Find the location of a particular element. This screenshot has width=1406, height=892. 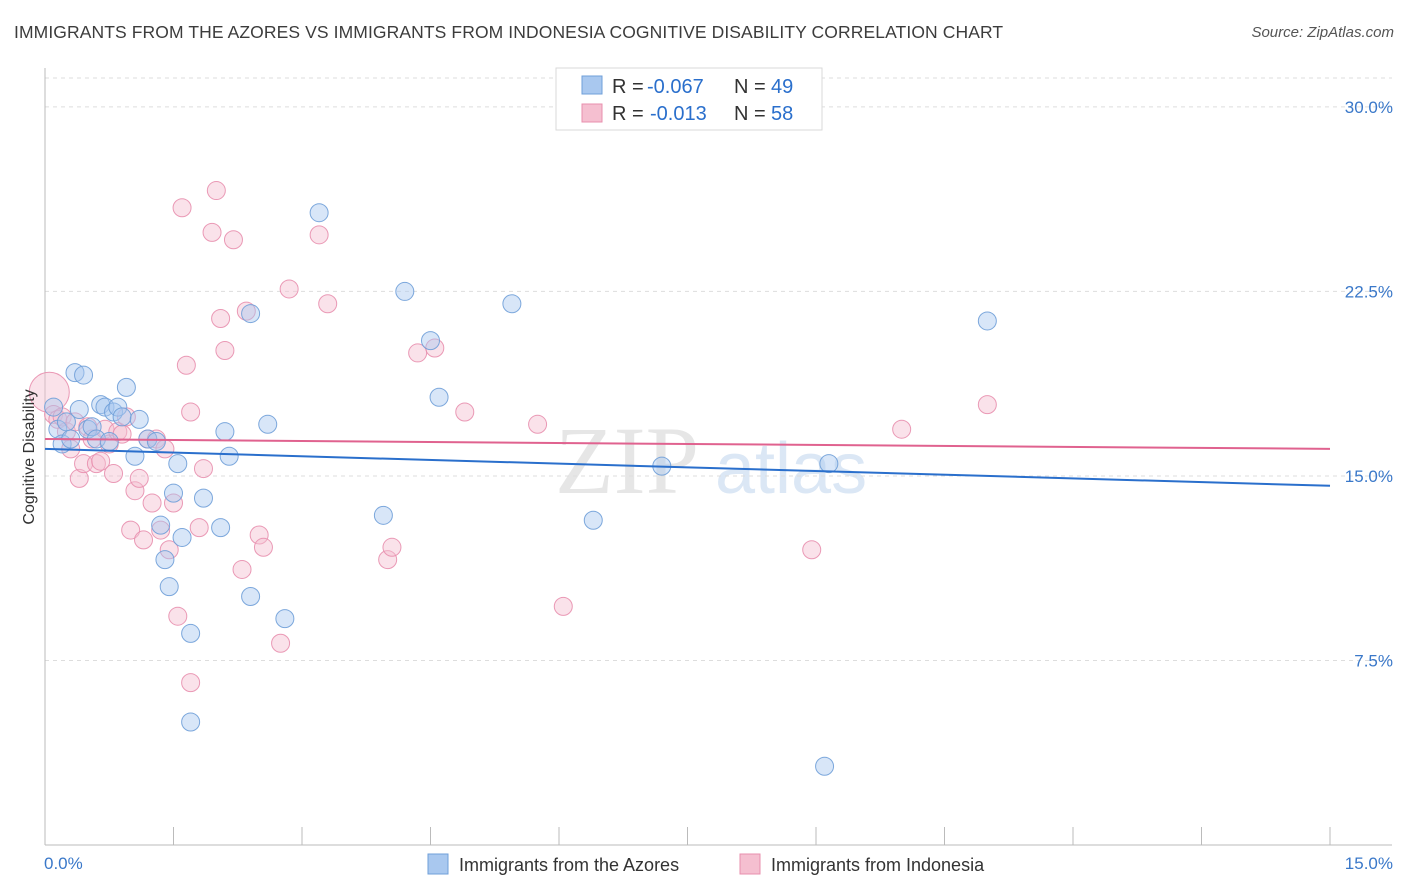

stats-r-label-blue: R = is located at coordinates (628, 87).